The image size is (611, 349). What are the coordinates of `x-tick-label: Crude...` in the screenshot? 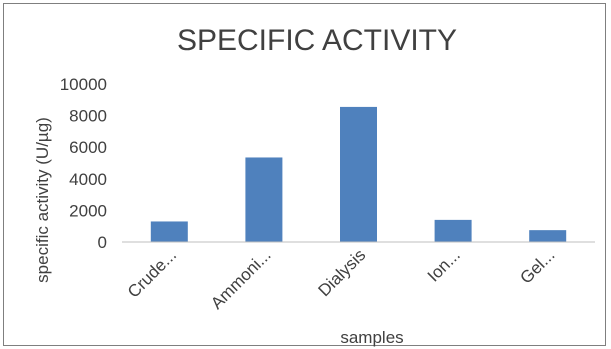 It's located at (152, 273).